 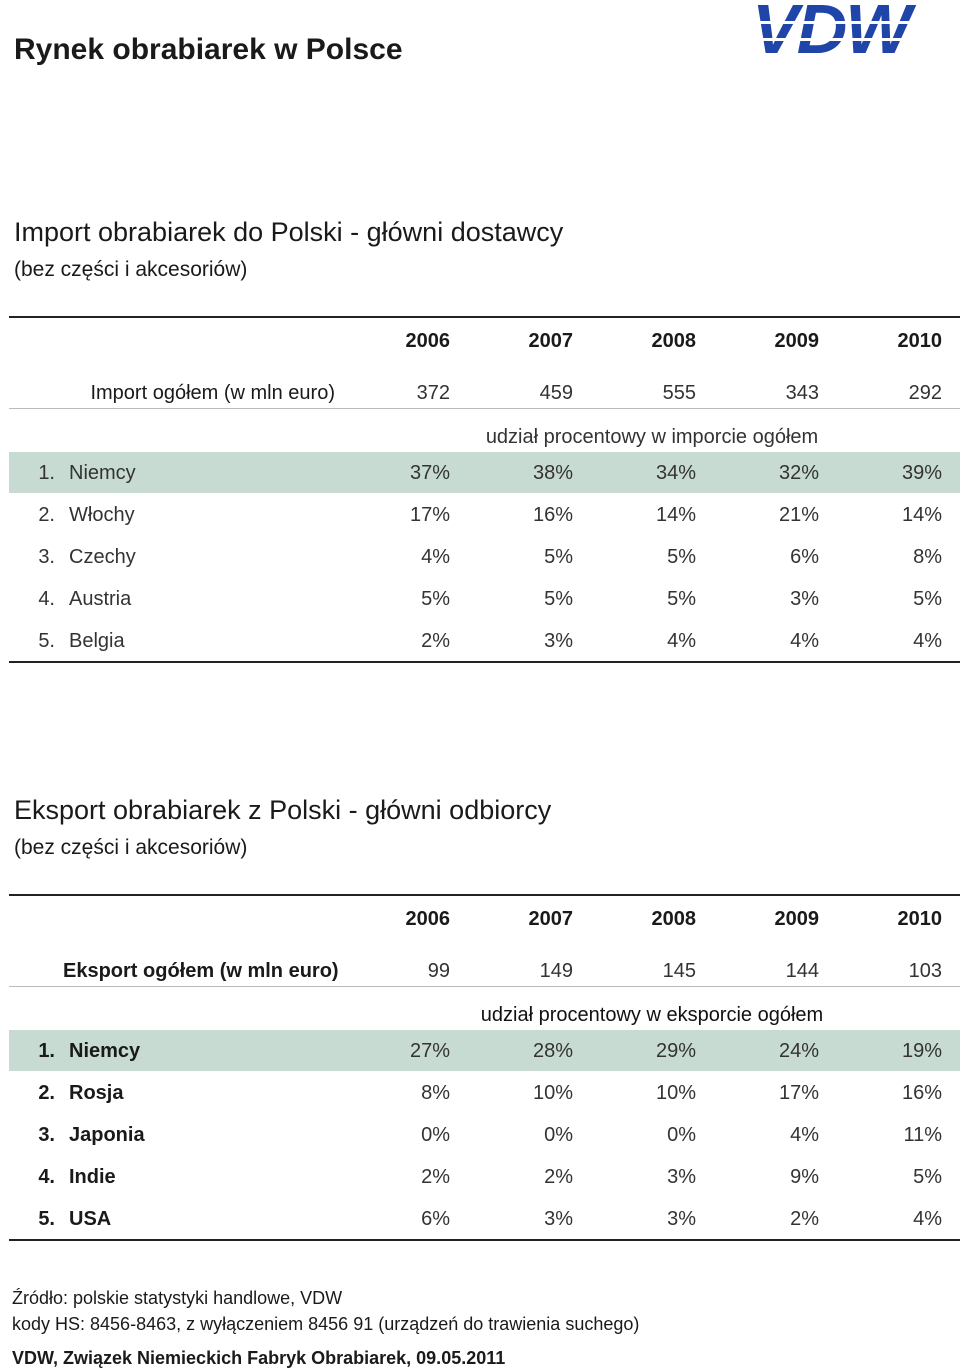 What do you see at coordinates (438, 971) in the screenshot?
I see `total-value: 99` at bounding box center [438, 971].